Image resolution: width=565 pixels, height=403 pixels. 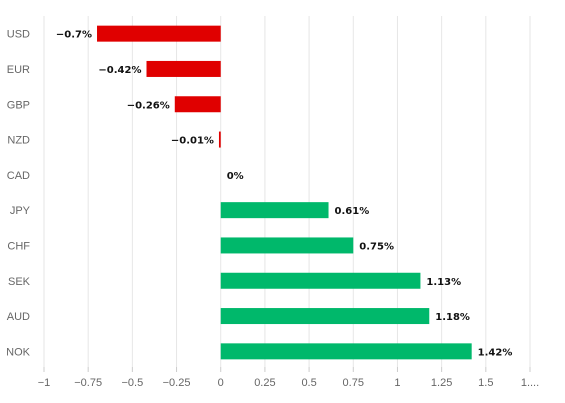 What do you see at coordinates (235, 176) in the screenshot?
I see `data-label: 0%` at bounding box center [235, 176].